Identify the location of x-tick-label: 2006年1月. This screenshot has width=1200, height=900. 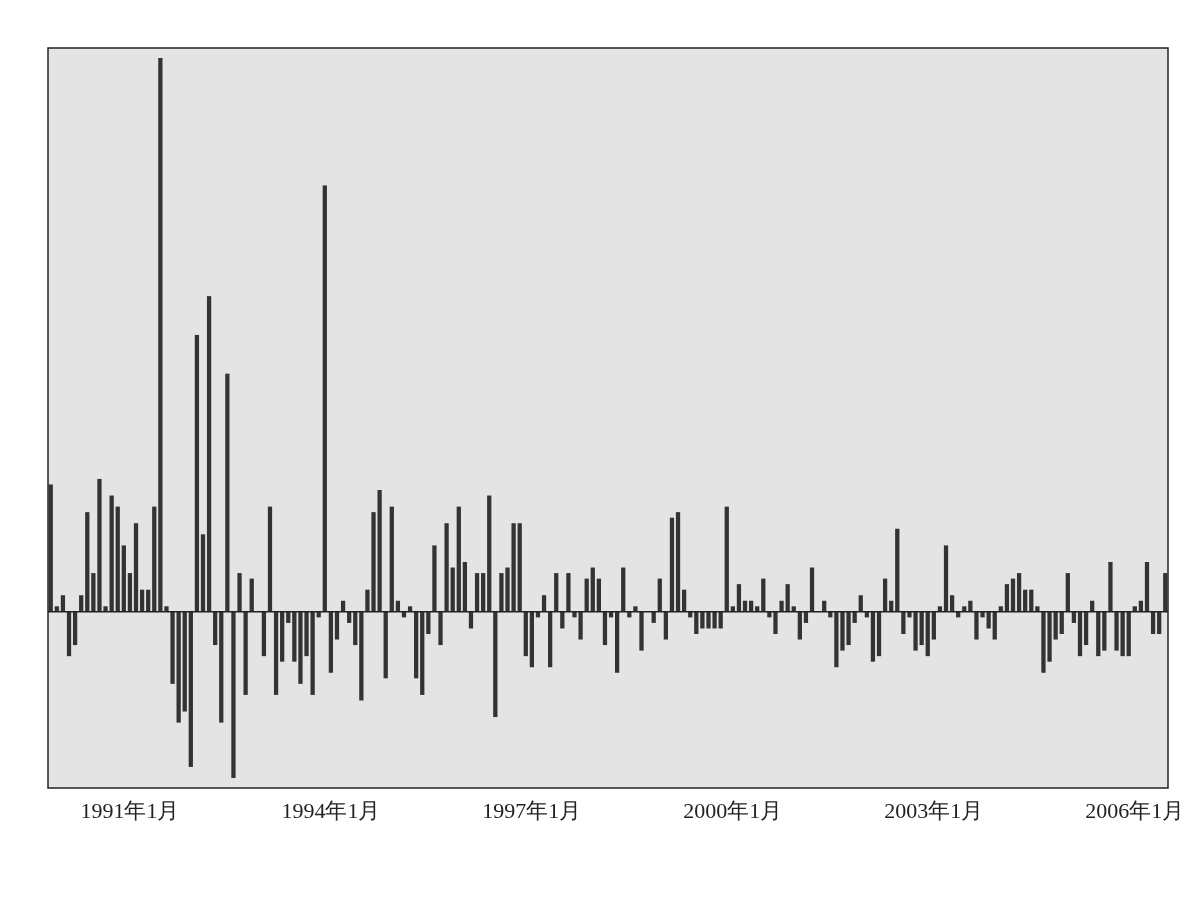
(1135, 810).